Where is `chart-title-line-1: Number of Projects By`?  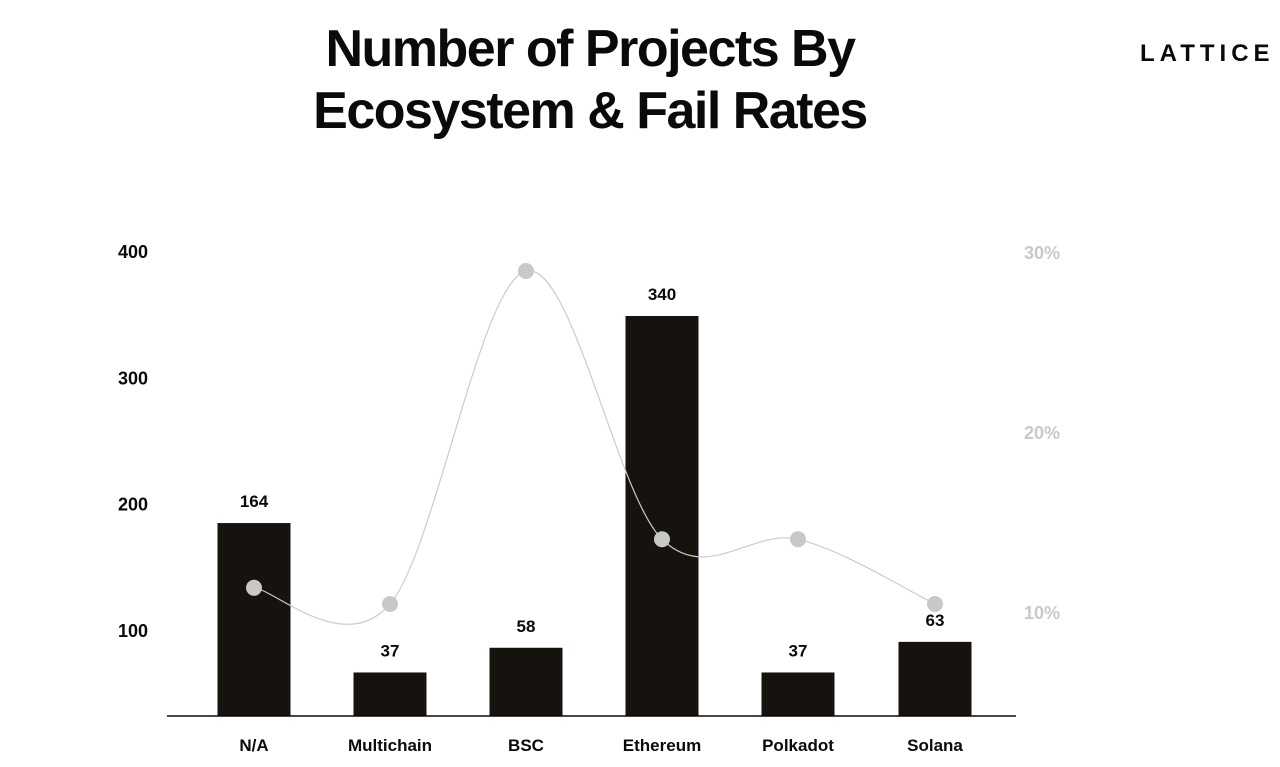
chart-title-line-1: Number of Projects By is located at coordinates (590, 49).